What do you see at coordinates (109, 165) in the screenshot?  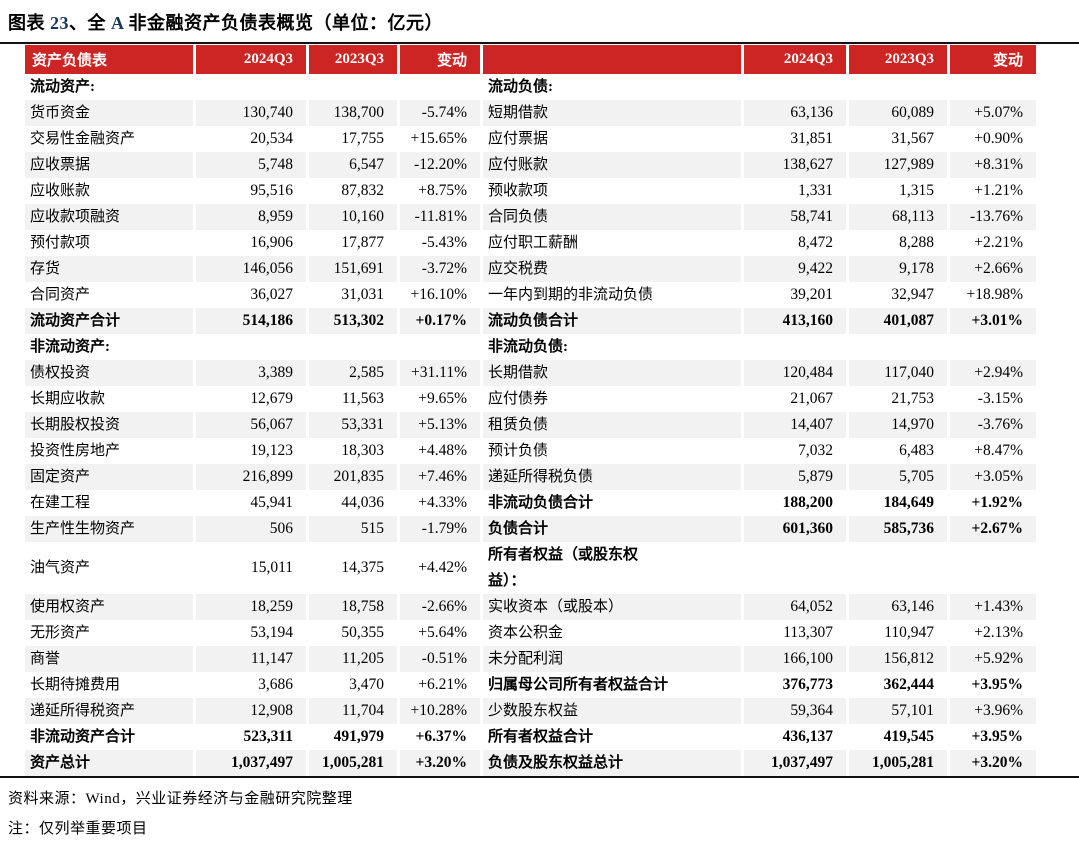 I see `asset-label: 应收票据` at bounding box center [109, 165].